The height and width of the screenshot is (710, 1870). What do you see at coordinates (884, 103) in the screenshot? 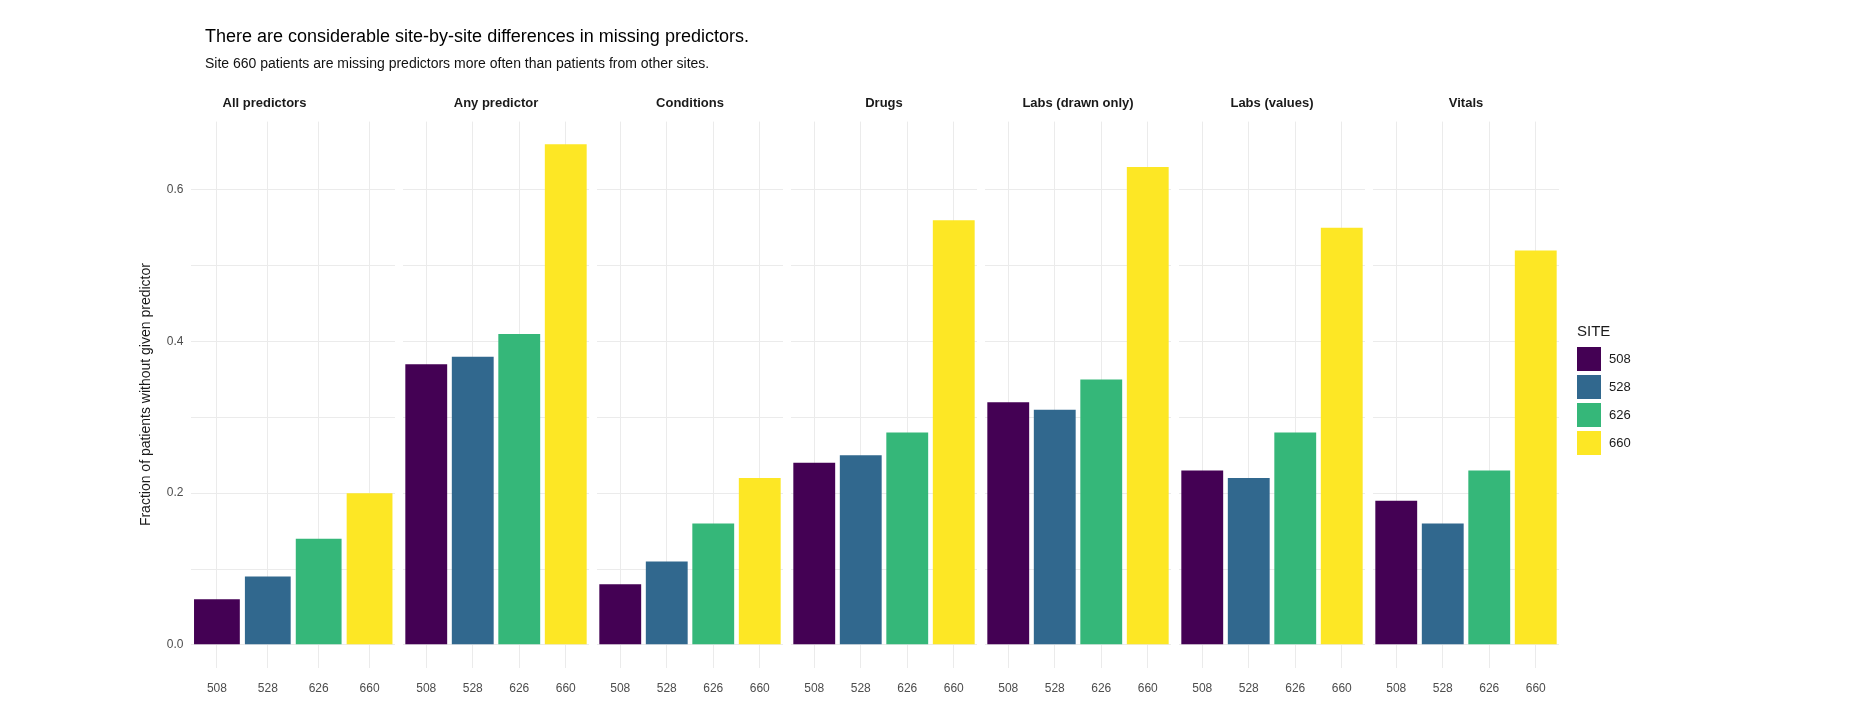
I see `chart-title: Drugs` at bounding box center [884, 103].